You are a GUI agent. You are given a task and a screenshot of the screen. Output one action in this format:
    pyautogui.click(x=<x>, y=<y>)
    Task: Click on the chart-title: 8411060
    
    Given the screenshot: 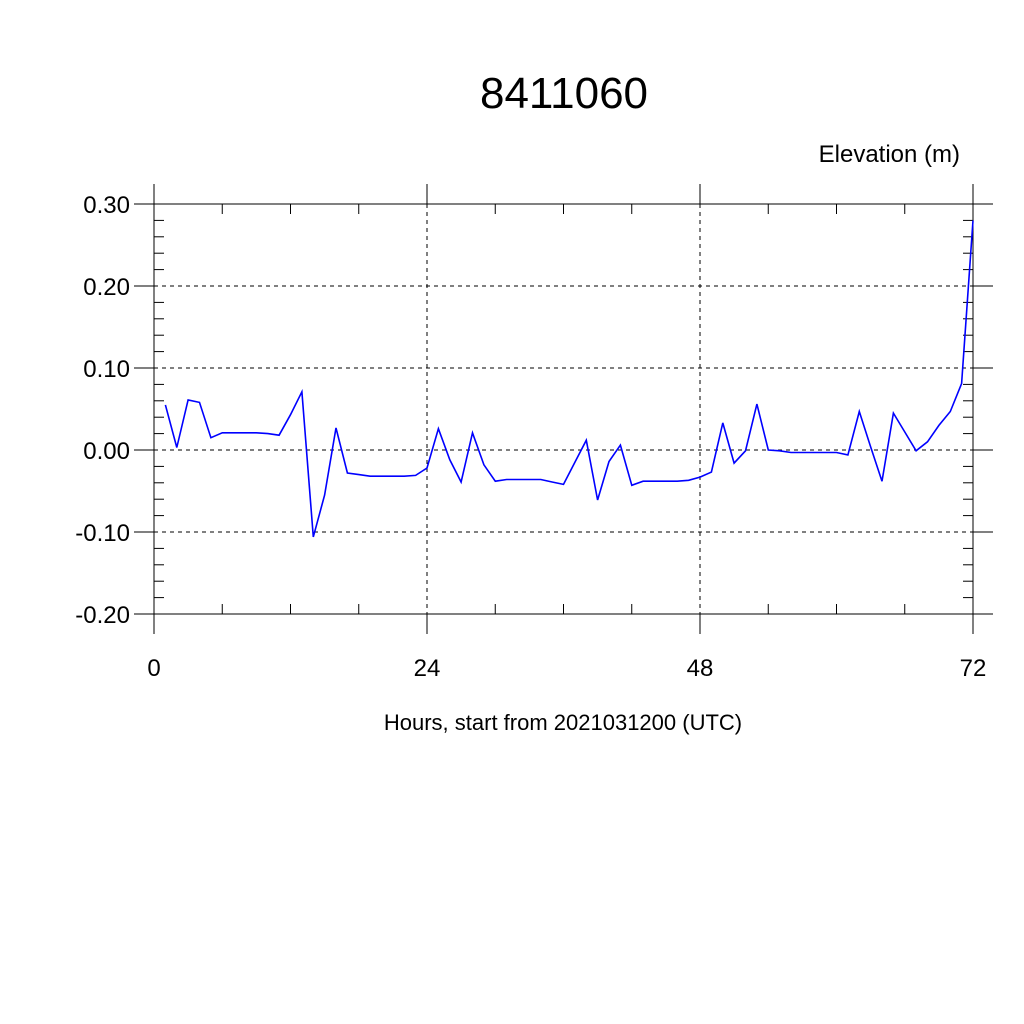 What is the action you would take?
    pyautogui.click(x=564, y=93)
    